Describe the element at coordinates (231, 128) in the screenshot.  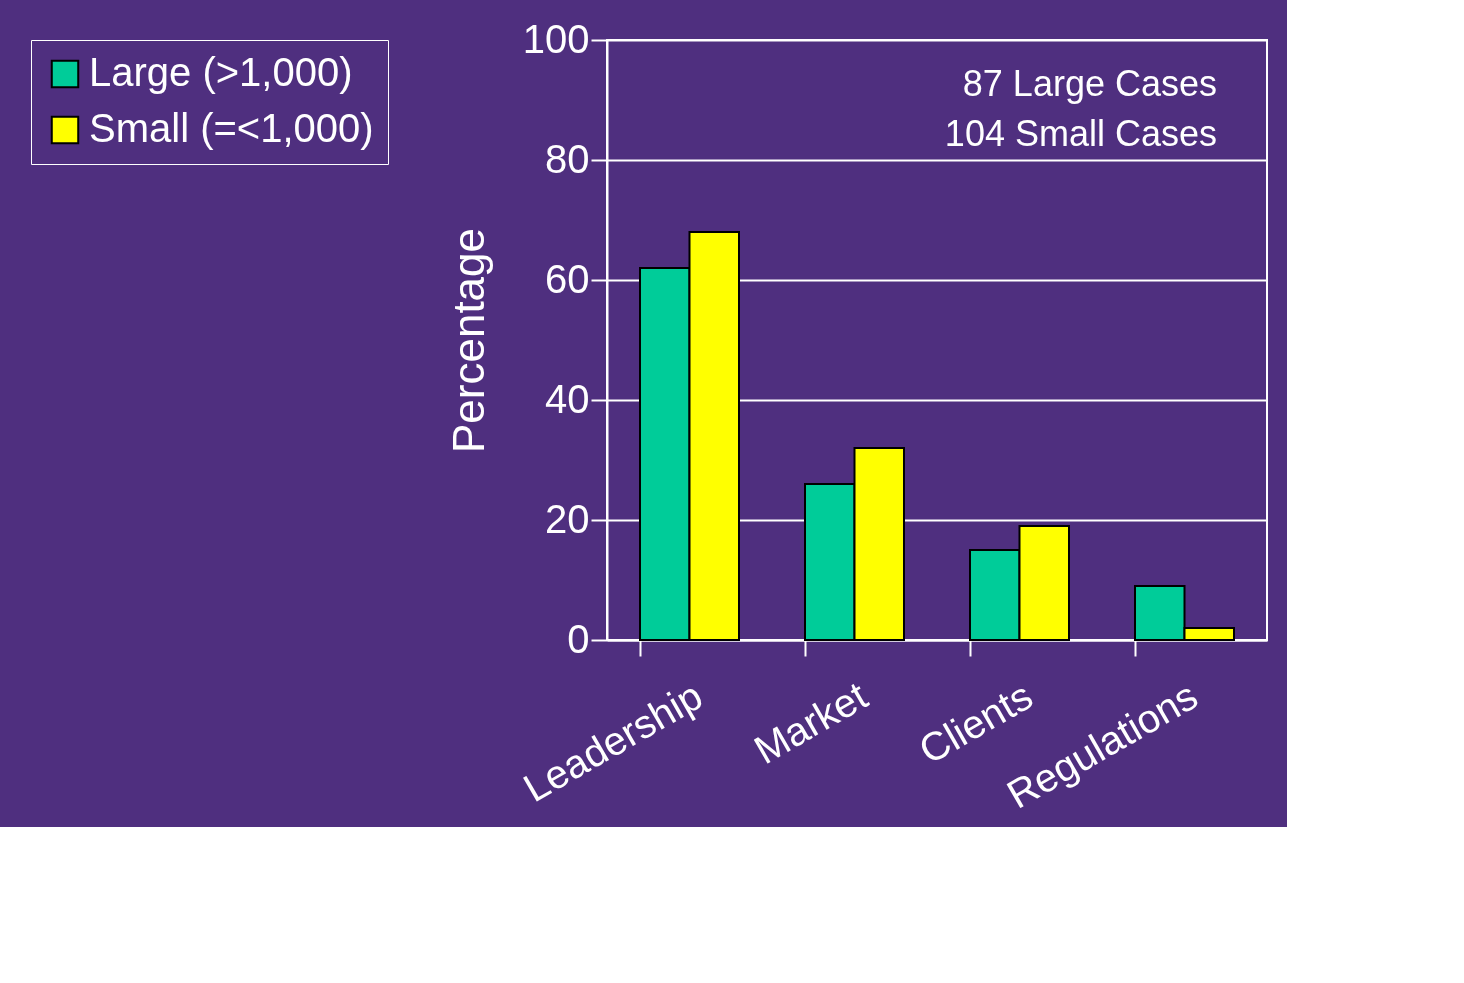
I see `legend-label: Small (=<1,000)` at that location.